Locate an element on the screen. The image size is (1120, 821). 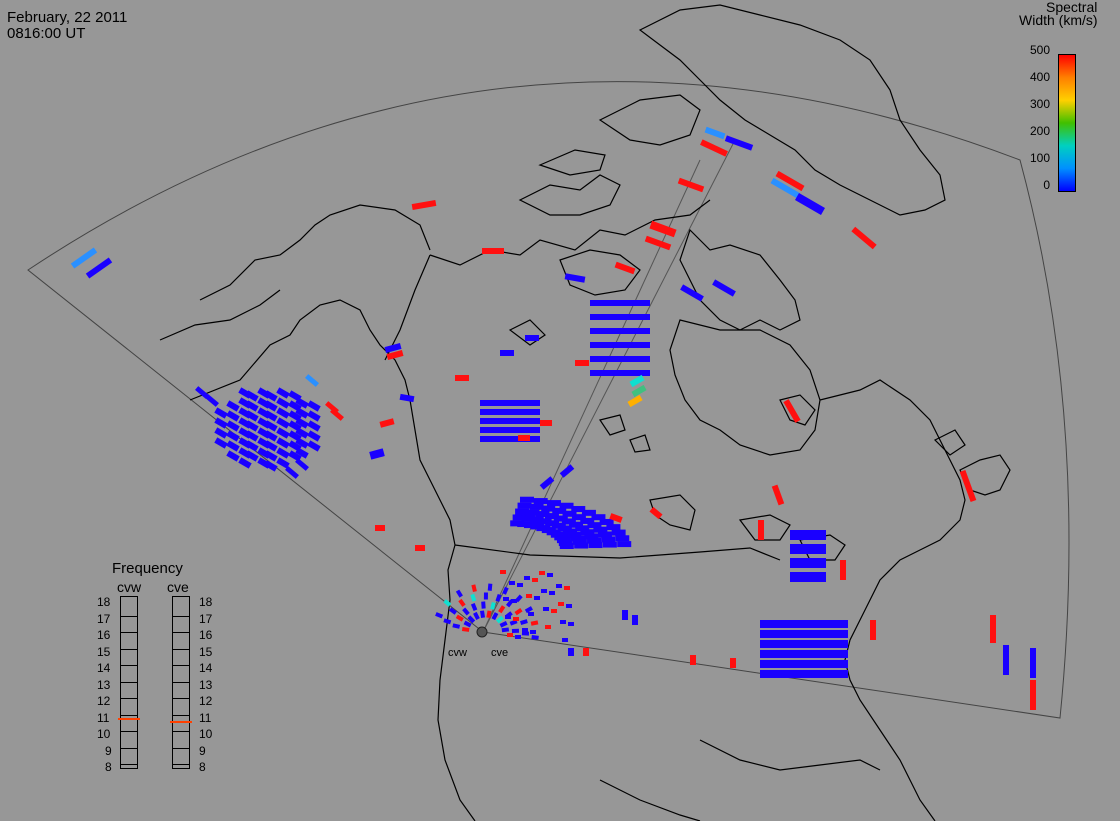
frequency-radar-cve-label: cve is located at coordinates (178, 587).